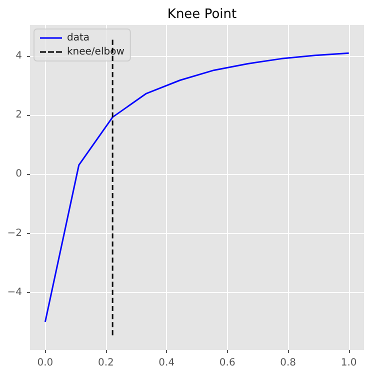 The width and height of the screenshot is (374, 374). Describe the element at coordinates (45, 363) in the screenshot. I see `x-tick-label: 0.0` at that location.